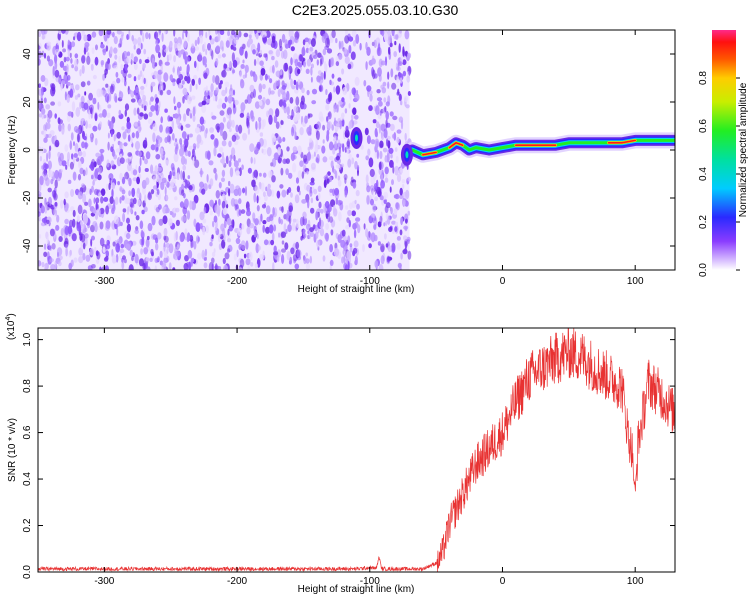 Image resolution: width=750 pixels, height=605 pixels. I want to click on snr-xtick-label: -100, so click(370, 581).